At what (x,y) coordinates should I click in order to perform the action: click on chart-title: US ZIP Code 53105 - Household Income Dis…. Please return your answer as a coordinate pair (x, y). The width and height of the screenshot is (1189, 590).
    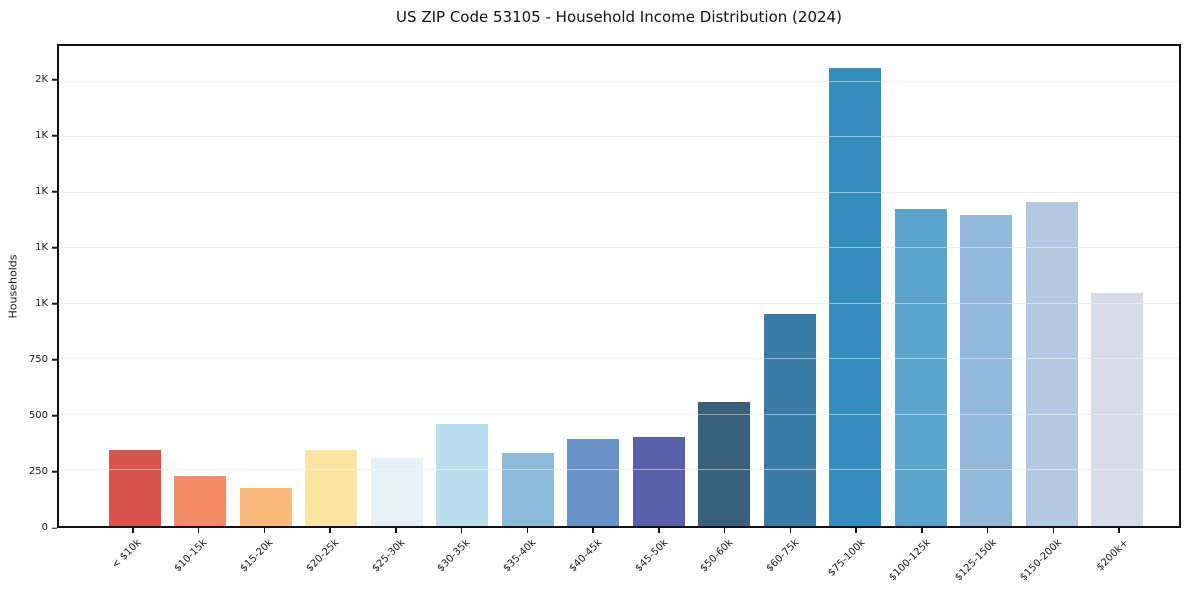
    Looking at the image, I should click on (619, 17).